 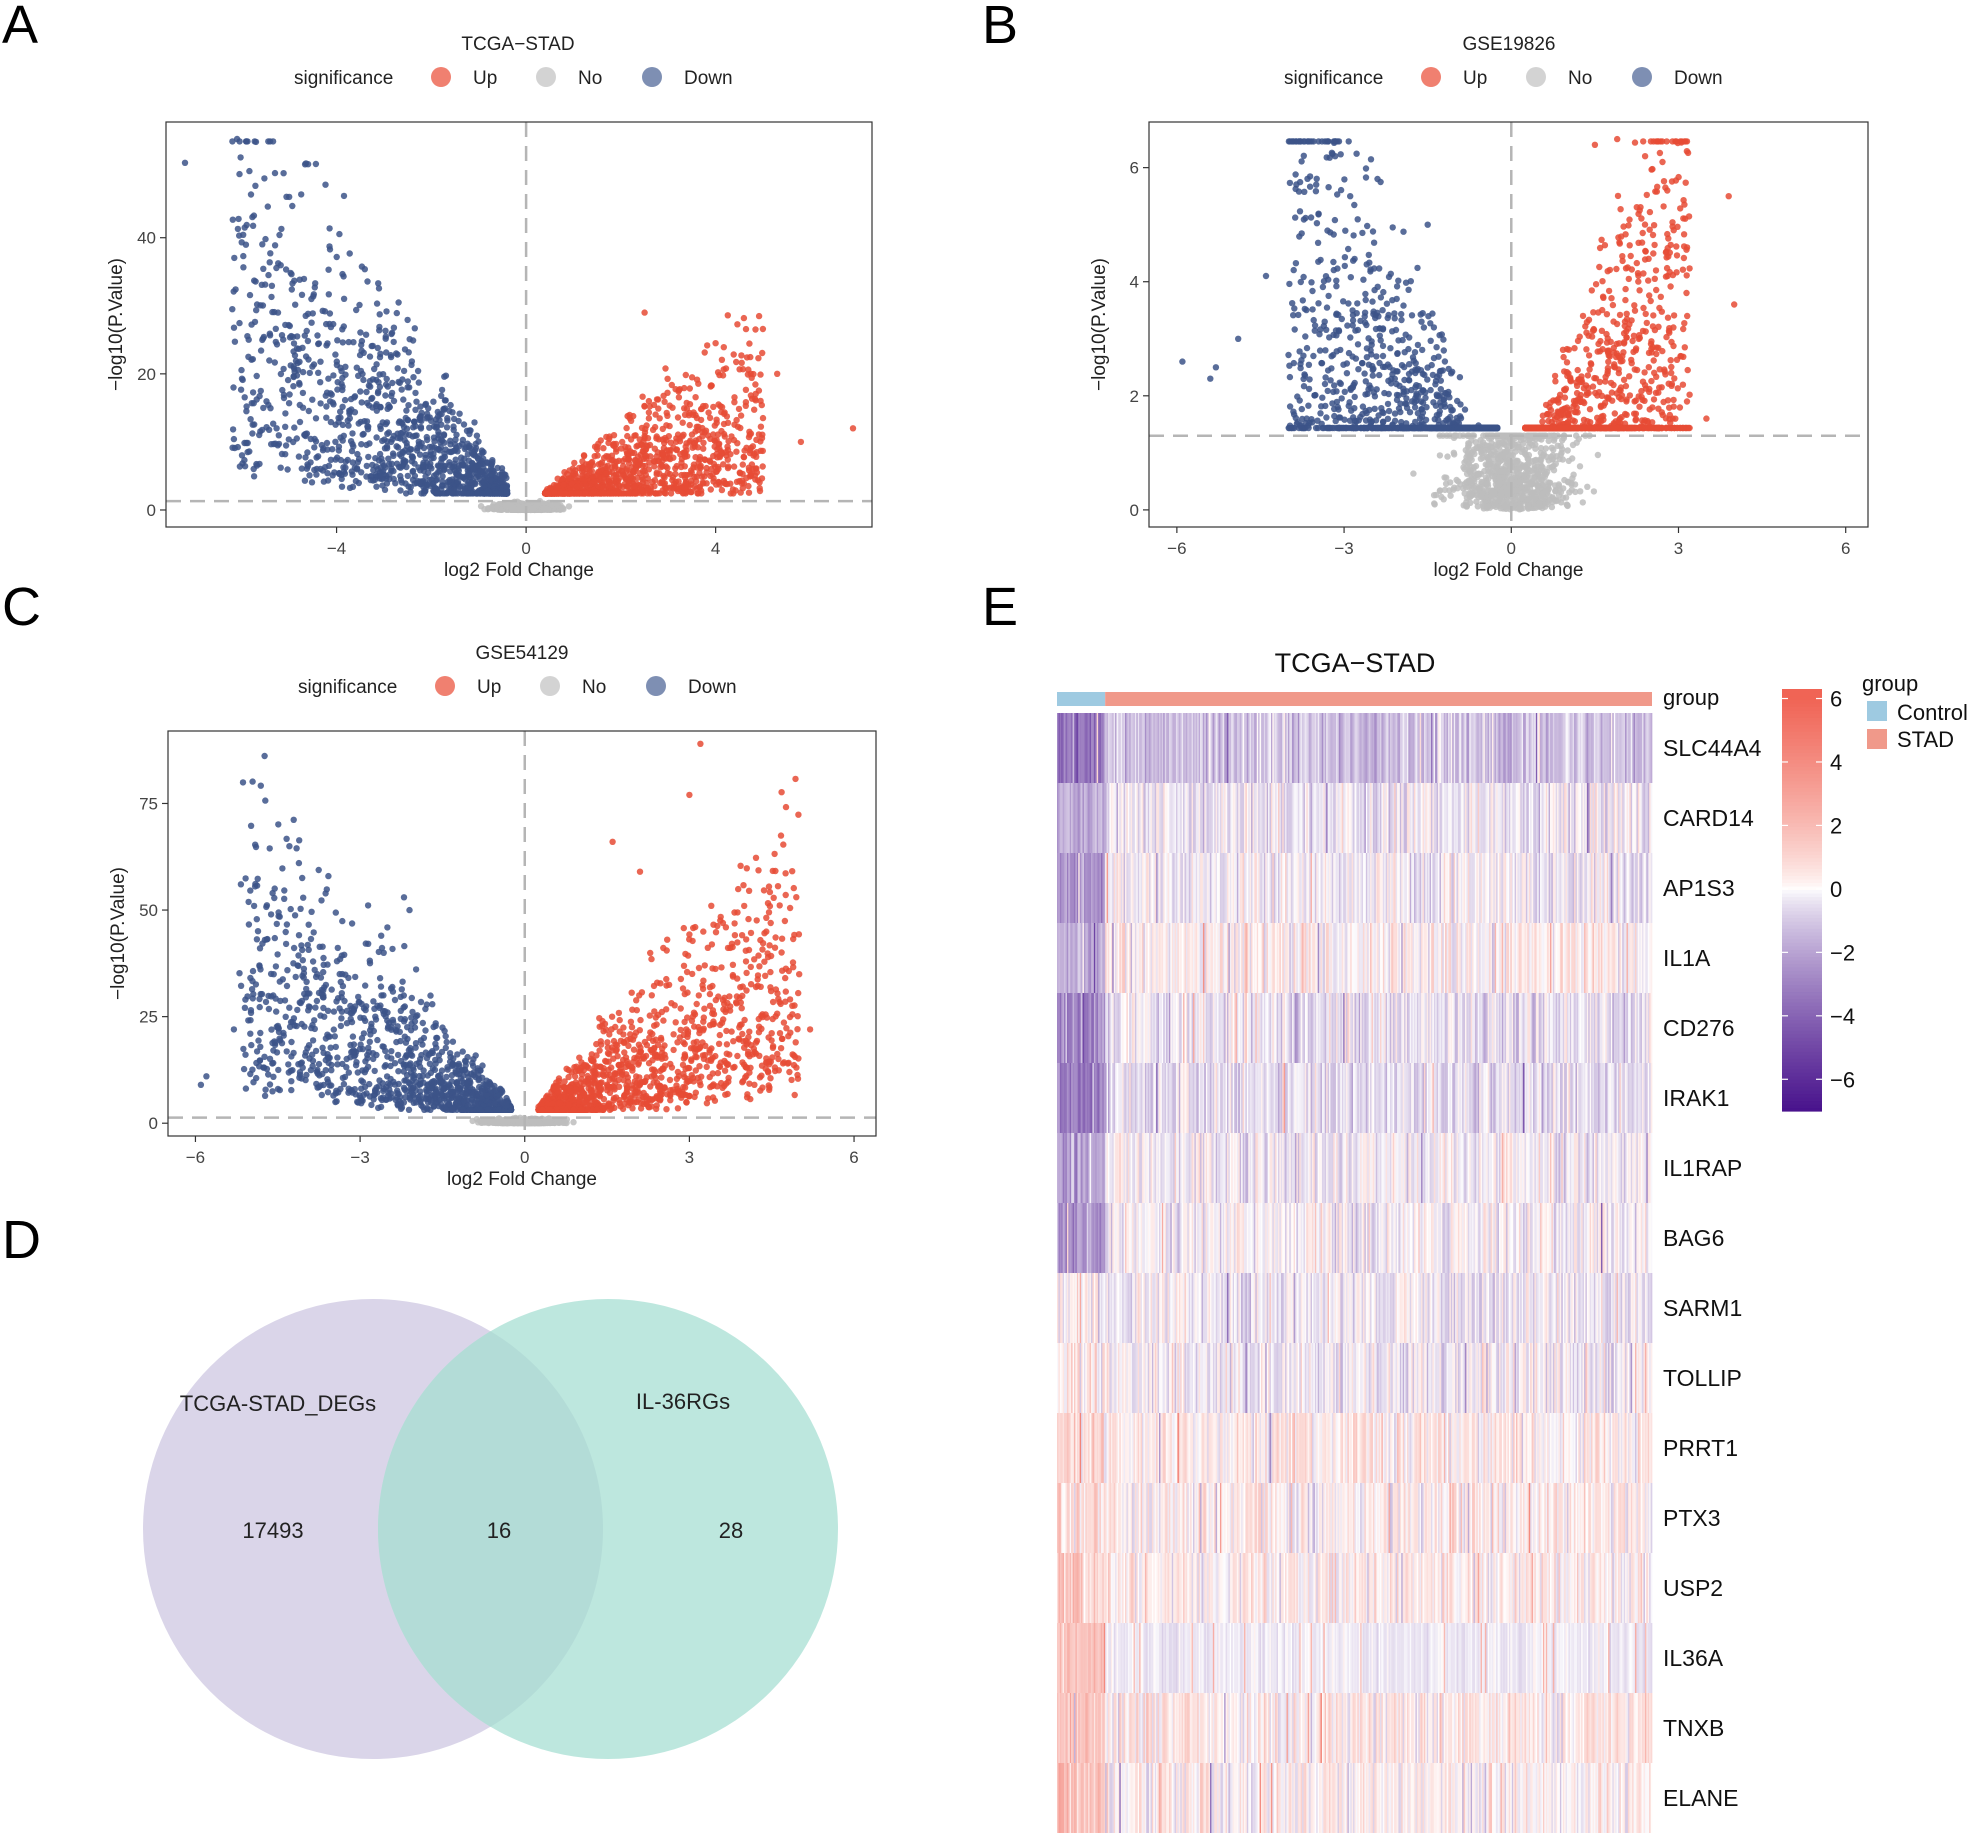 What do you see at coordinates (519, 570) in the screenshot?
I see `chart-a-x-axis-label: log2 Fold Change` at bounding box center [519, 570].